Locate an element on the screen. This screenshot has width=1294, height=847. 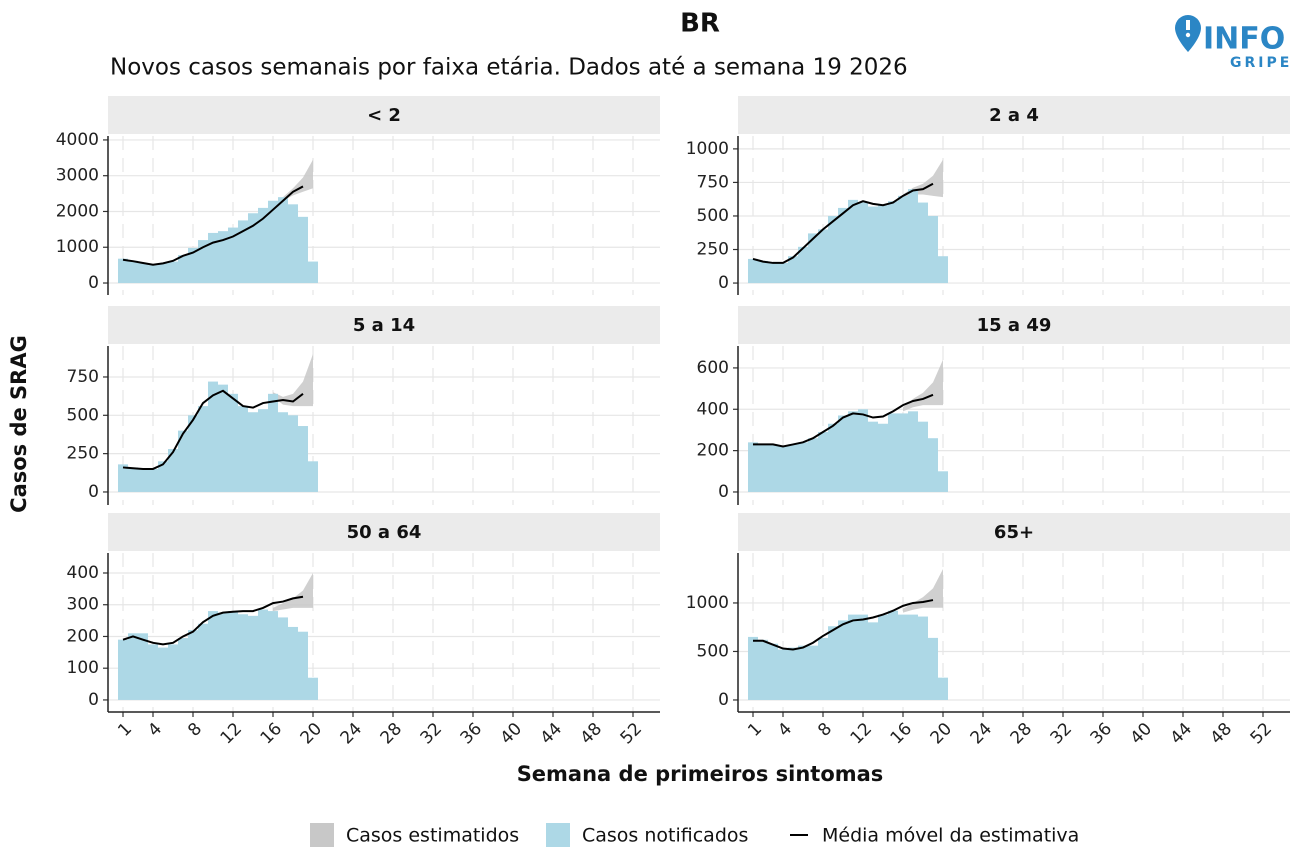
legend-label: Média móvel da estimativa is located at coordinates (950, 836).